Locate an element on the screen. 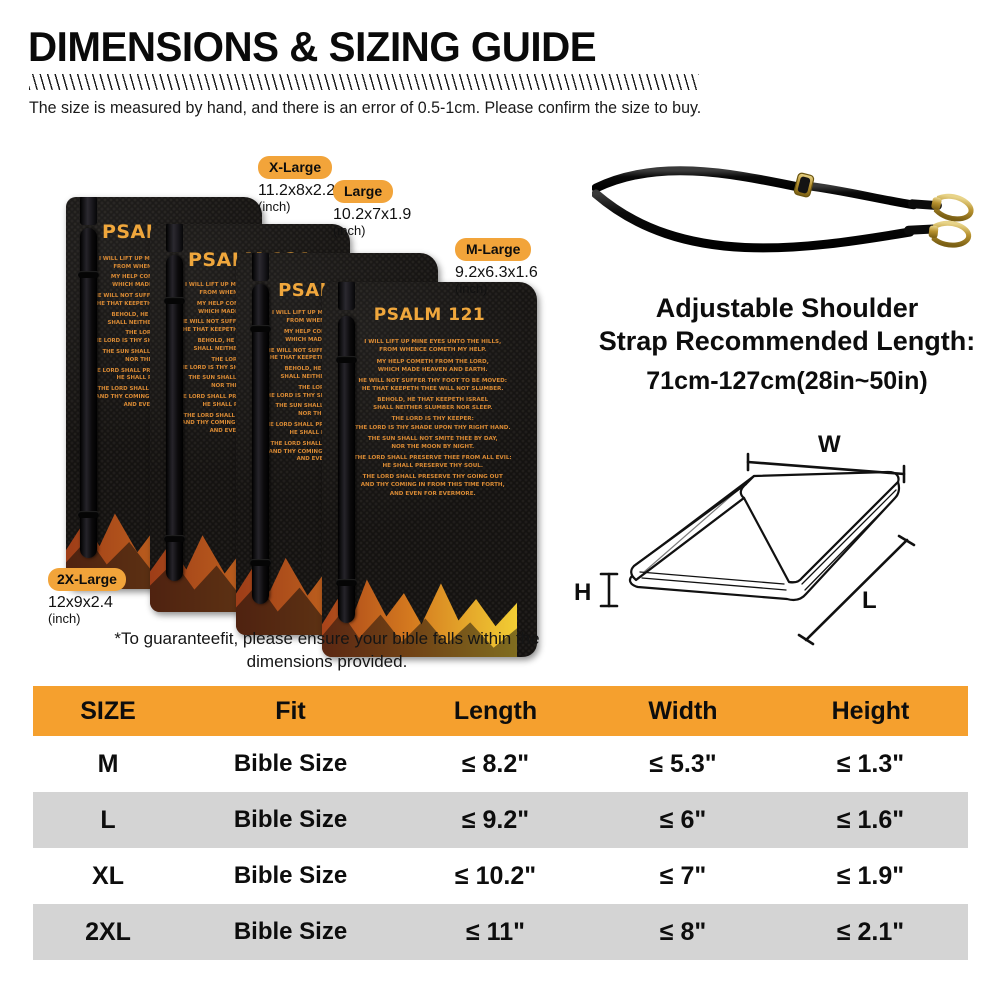 The height and width of the screenshot is (1001, 1001). callout-large: Large 10.2x7x1.9 (inch) is located at coordinates (372, 209).